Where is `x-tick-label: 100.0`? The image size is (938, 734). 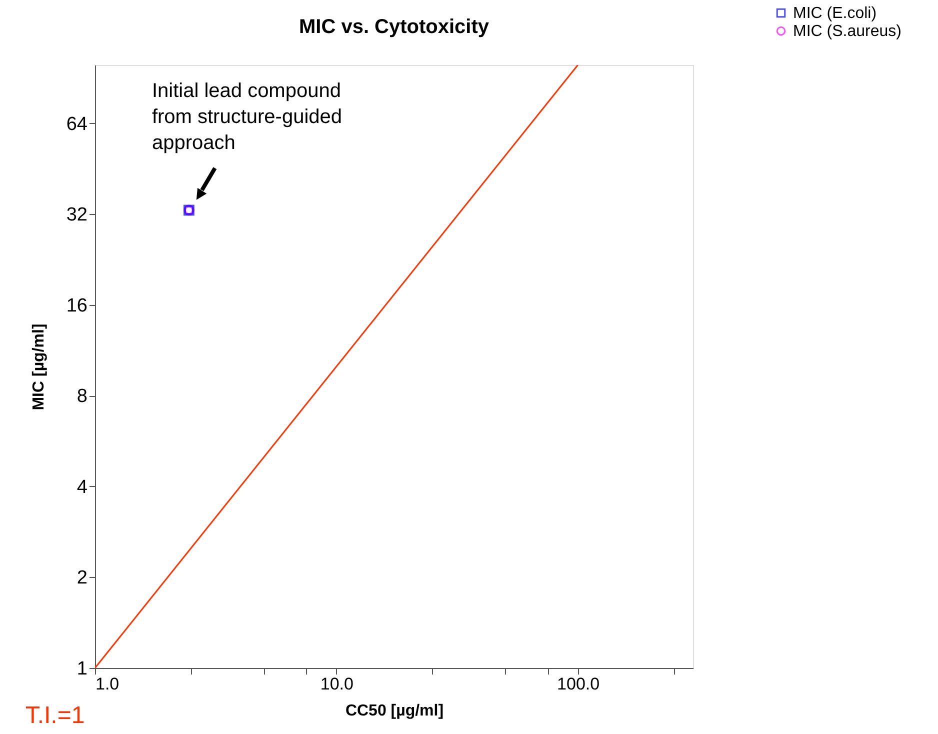 x-tick-label: 100.0 is located at coordinates (578, 684).